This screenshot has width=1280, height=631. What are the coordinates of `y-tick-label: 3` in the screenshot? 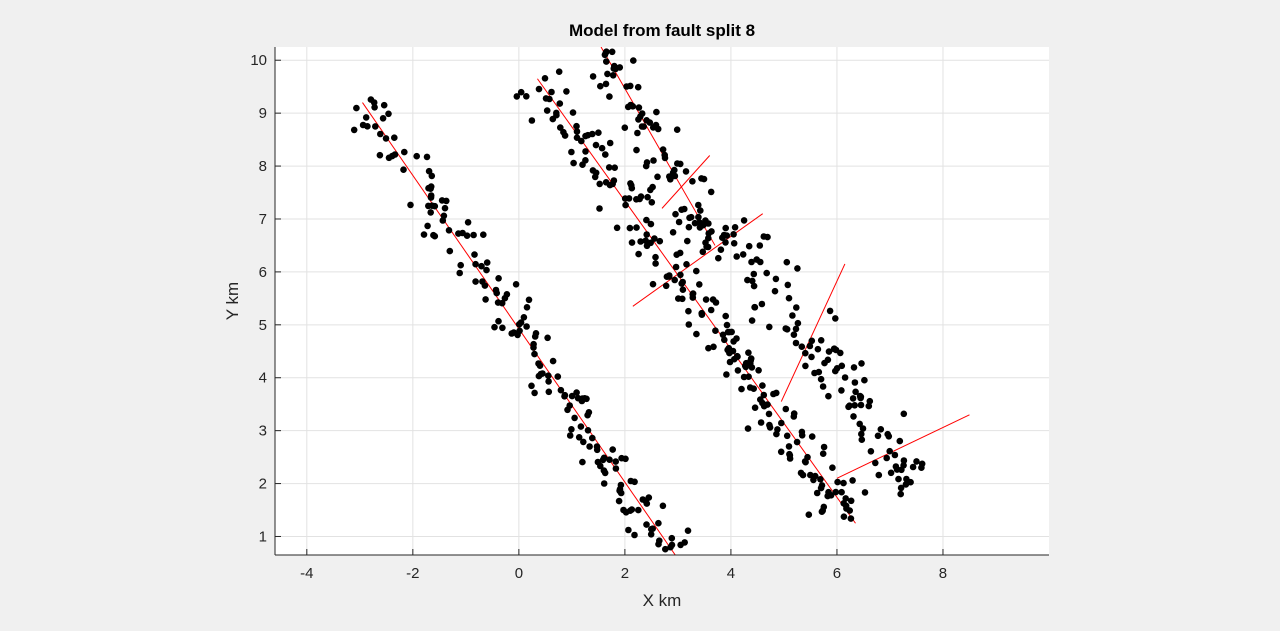 It's located at (263, 431).